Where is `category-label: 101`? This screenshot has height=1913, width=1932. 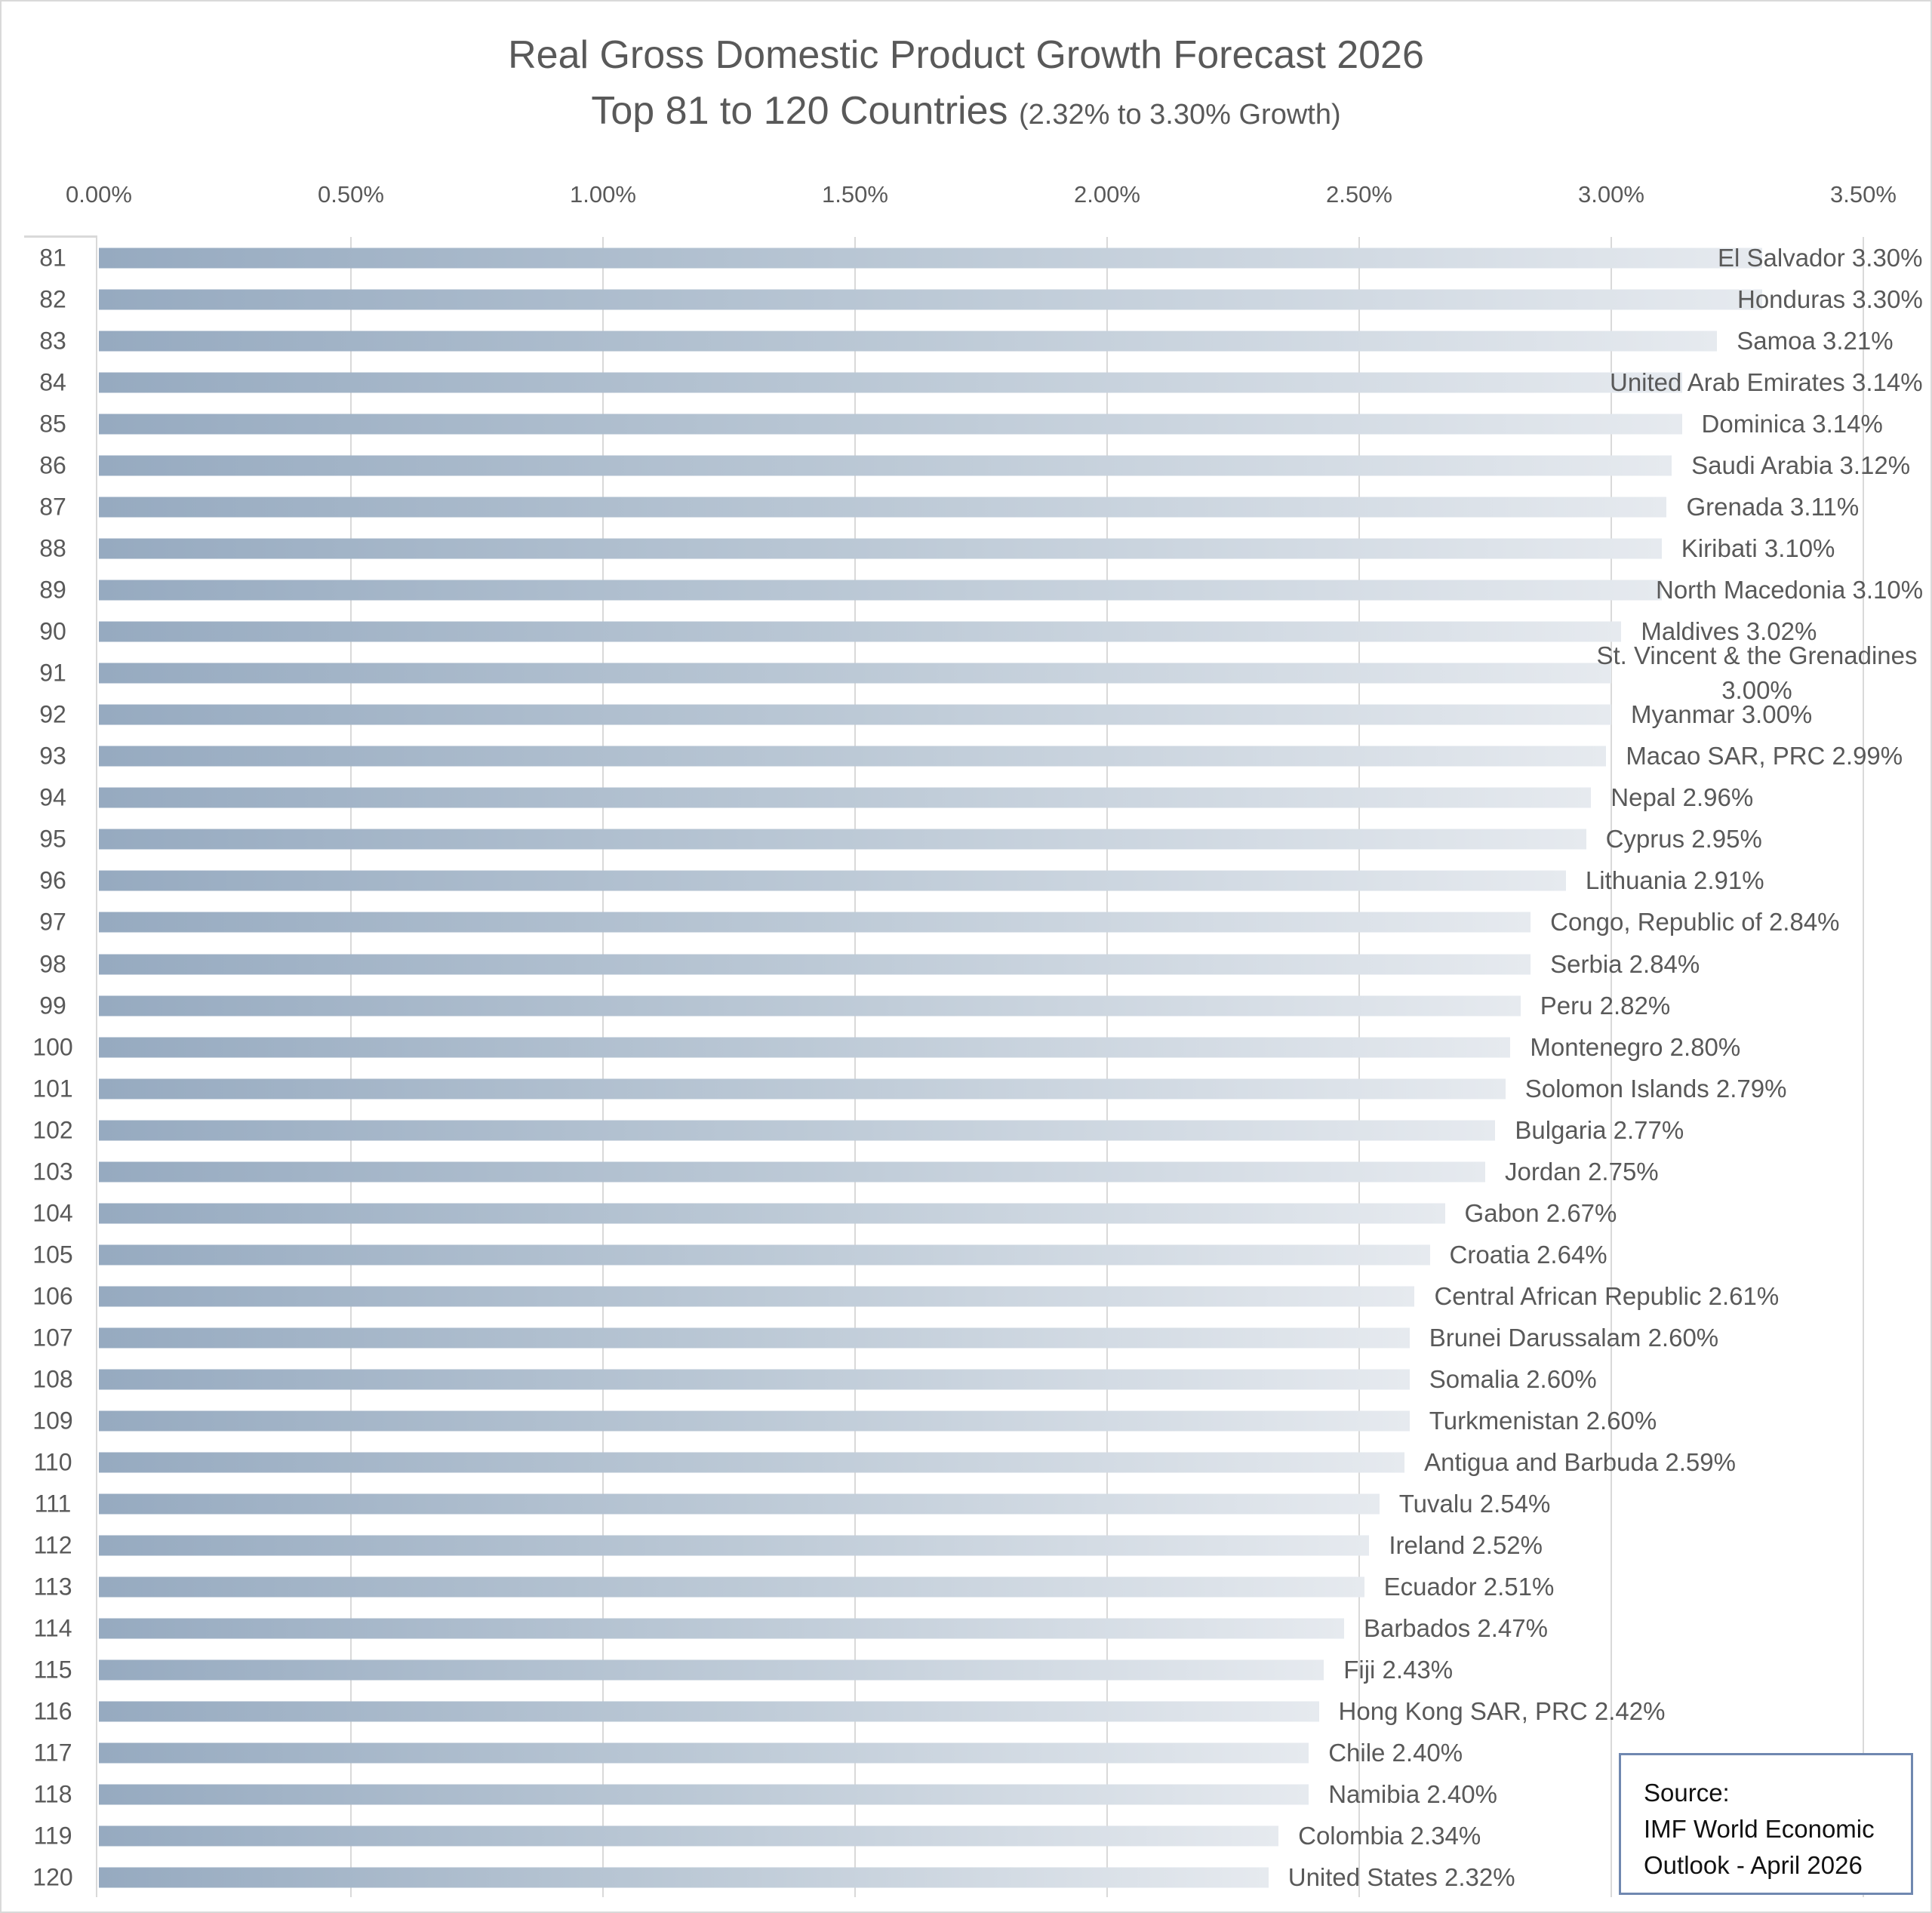
category-label: 101 is located at coordinates (52, 1089).